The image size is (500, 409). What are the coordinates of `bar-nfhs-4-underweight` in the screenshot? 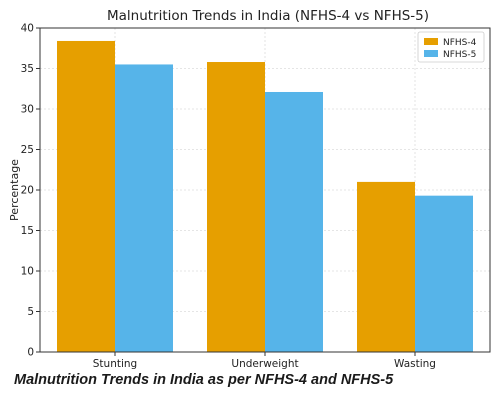 It's located at (236, 207).